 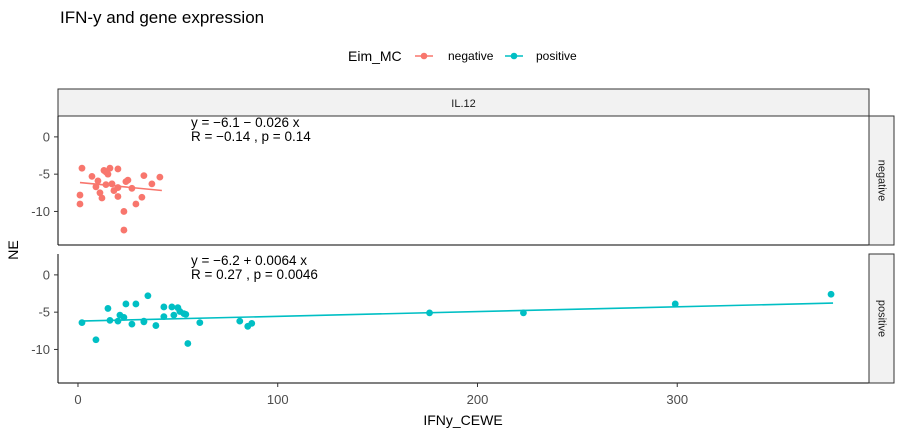 I want to click on x-tick-label: 0, so click(x=77, y=399).